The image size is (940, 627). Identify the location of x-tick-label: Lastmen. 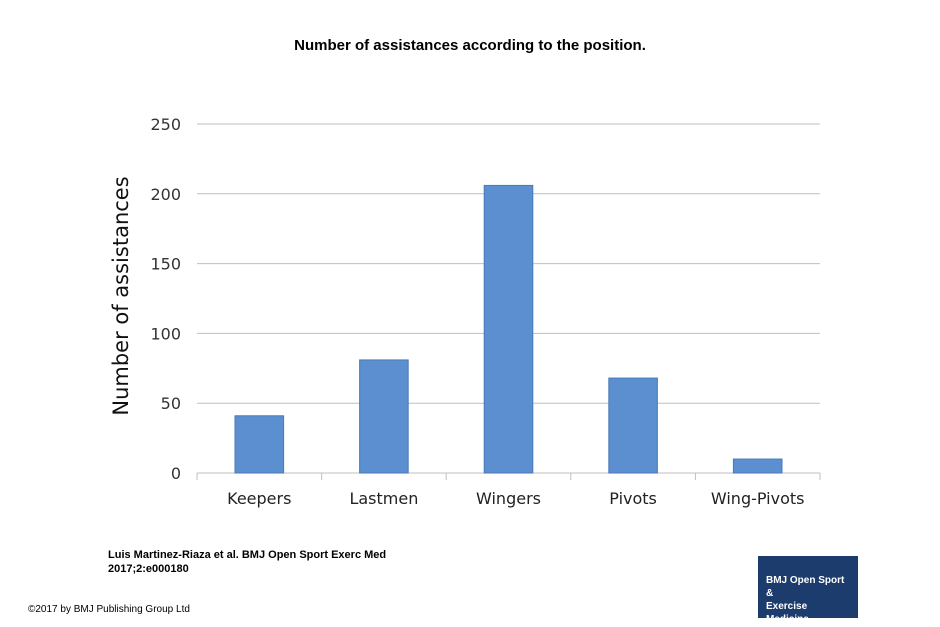
(383, 498).